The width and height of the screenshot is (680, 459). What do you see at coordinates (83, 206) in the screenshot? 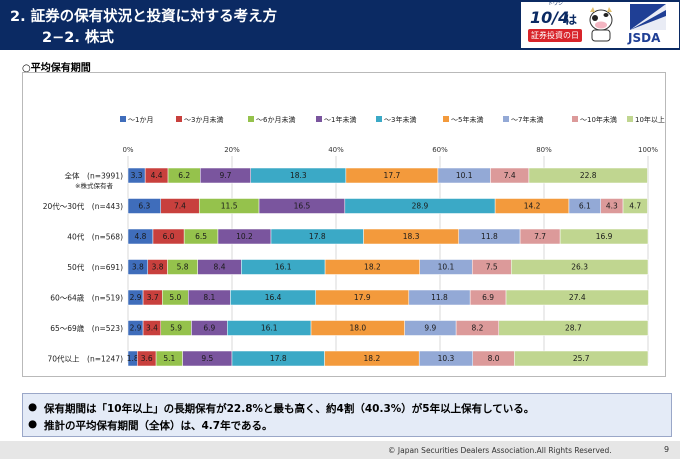
I see `category-label-1: 20代〜30代 (n=443)` at bounding box center [83, 206].